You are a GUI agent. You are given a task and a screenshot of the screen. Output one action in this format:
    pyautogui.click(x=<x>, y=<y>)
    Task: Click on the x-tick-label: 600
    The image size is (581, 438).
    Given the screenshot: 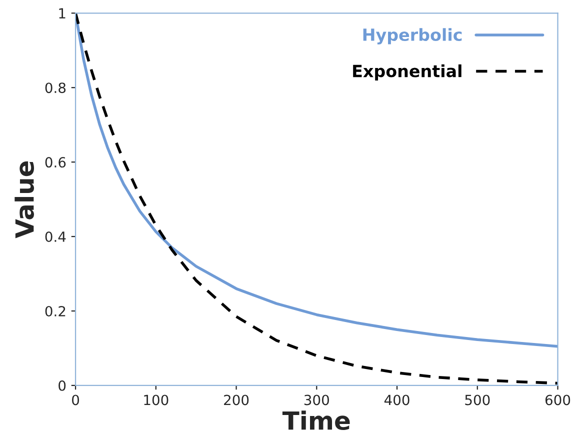 What is the action you would take?
    pyautogui.click(x=557, y=400)
    